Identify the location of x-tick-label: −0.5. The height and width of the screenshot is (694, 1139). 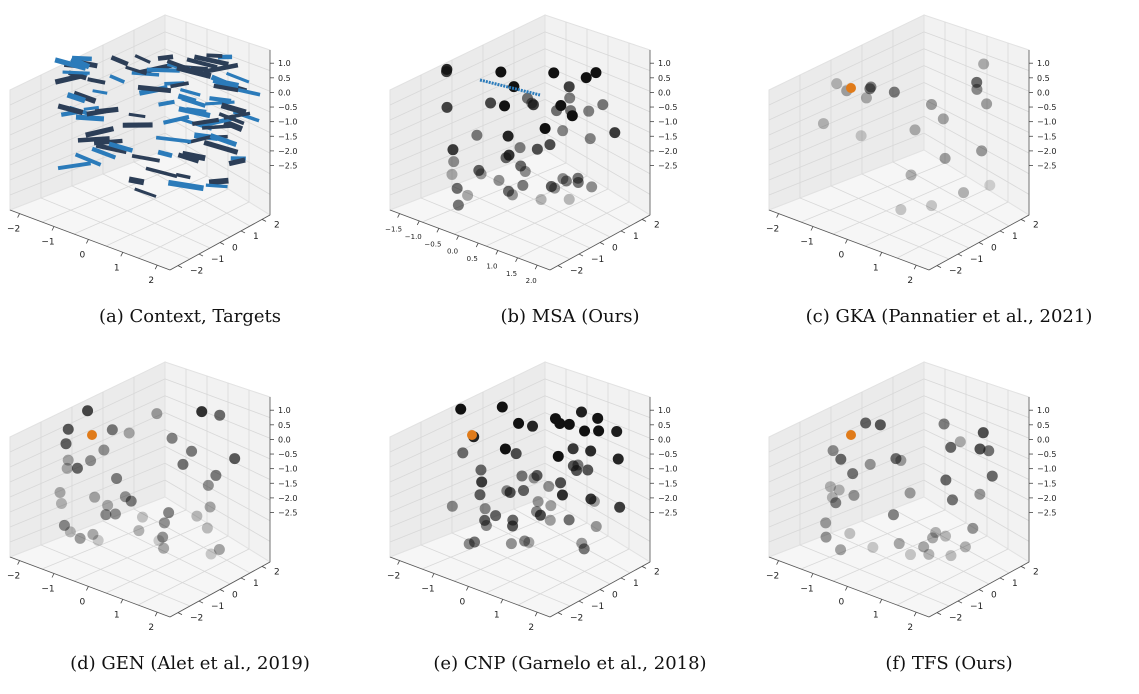
(432, 244).